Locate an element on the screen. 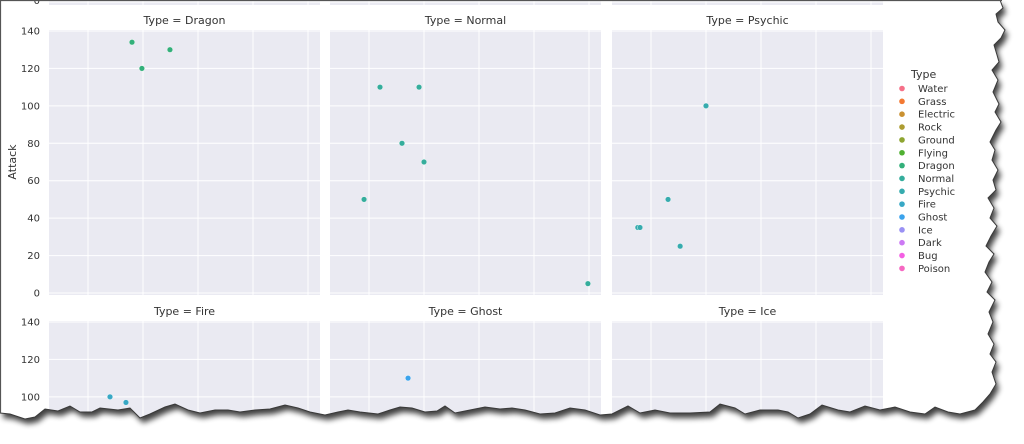  legend-item-rock: Rock is located at coordinates (920, 128).